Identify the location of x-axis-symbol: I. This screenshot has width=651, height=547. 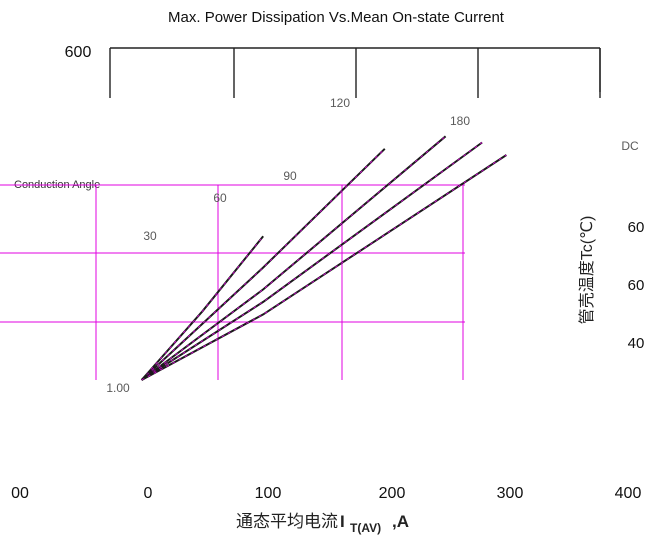
(342, 521).